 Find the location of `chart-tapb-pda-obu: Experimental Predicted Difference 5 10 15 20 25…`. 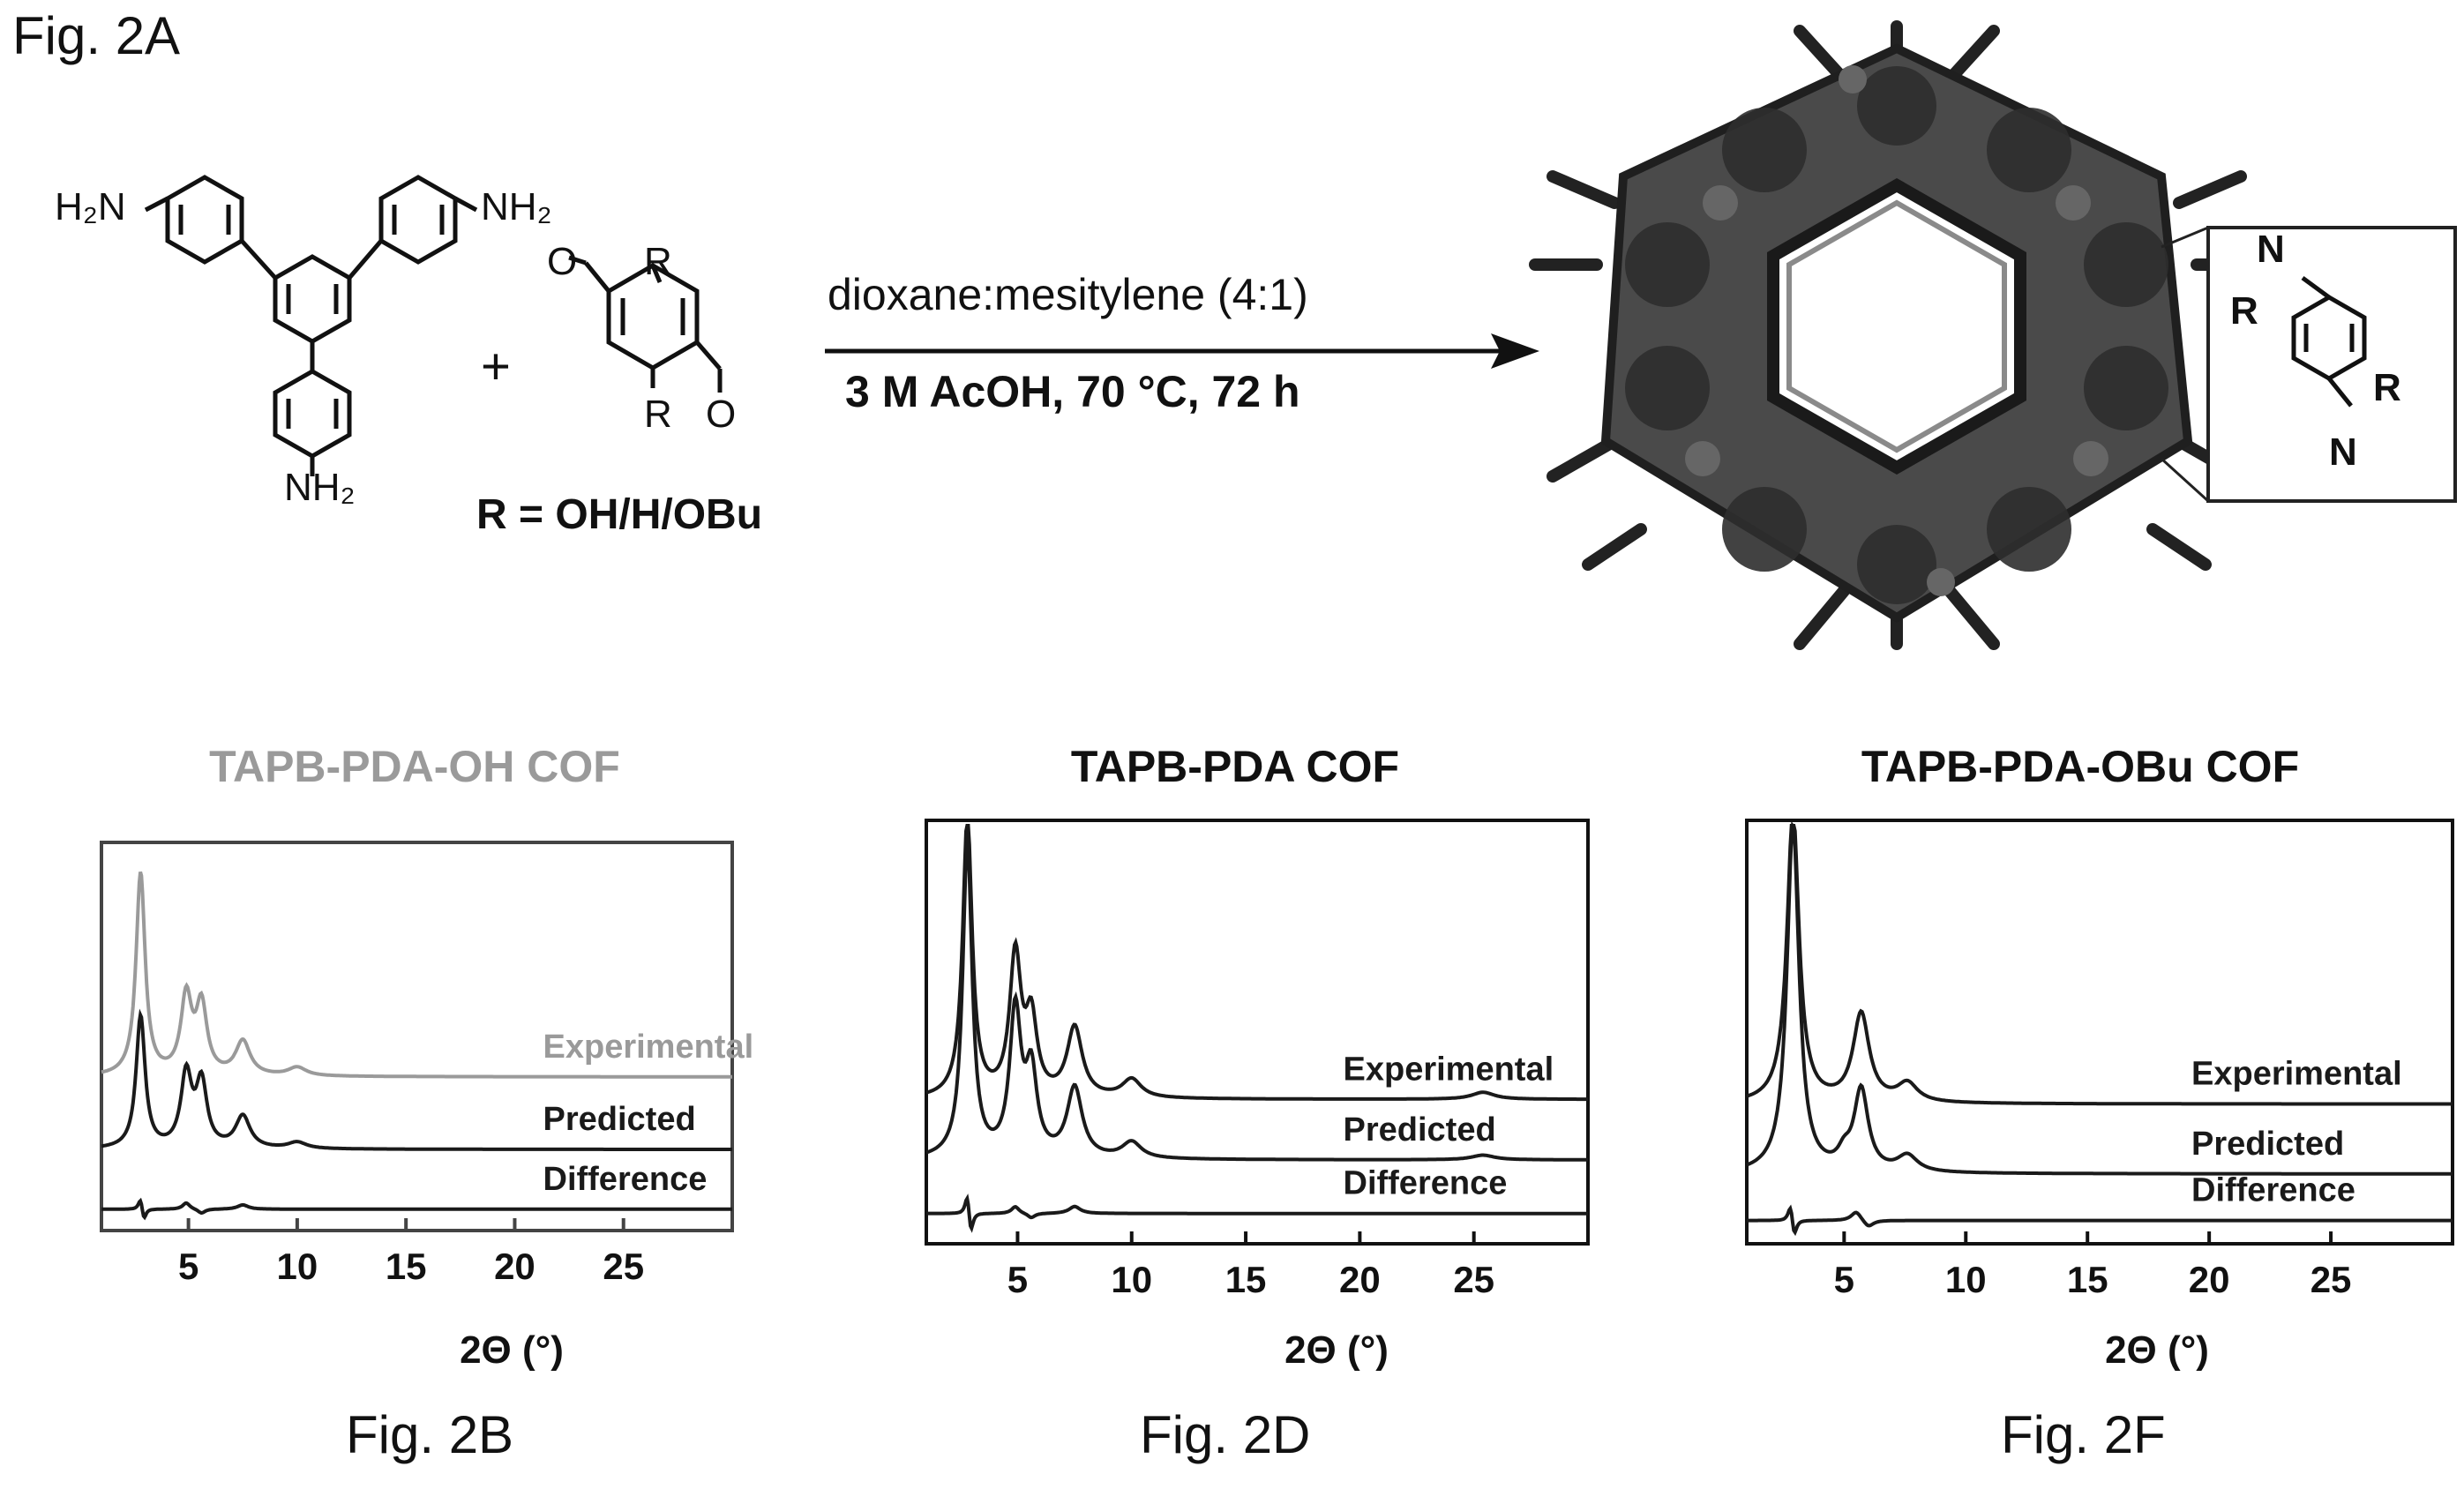

chart-tapb-pda-obu: Experimental Predicted Difference 5 10 15 20 25… is located at coordinates (2099, 1095).